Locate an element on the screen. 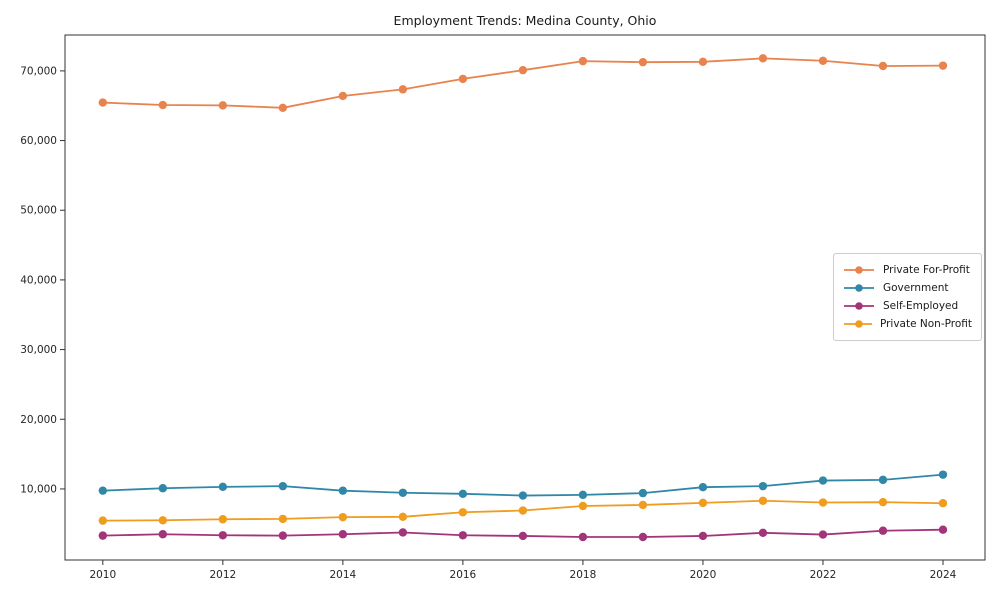 The height and width of the screenshot is (600, 1000). y-tick-label: 70,000 is located at coordinates (38, 71).